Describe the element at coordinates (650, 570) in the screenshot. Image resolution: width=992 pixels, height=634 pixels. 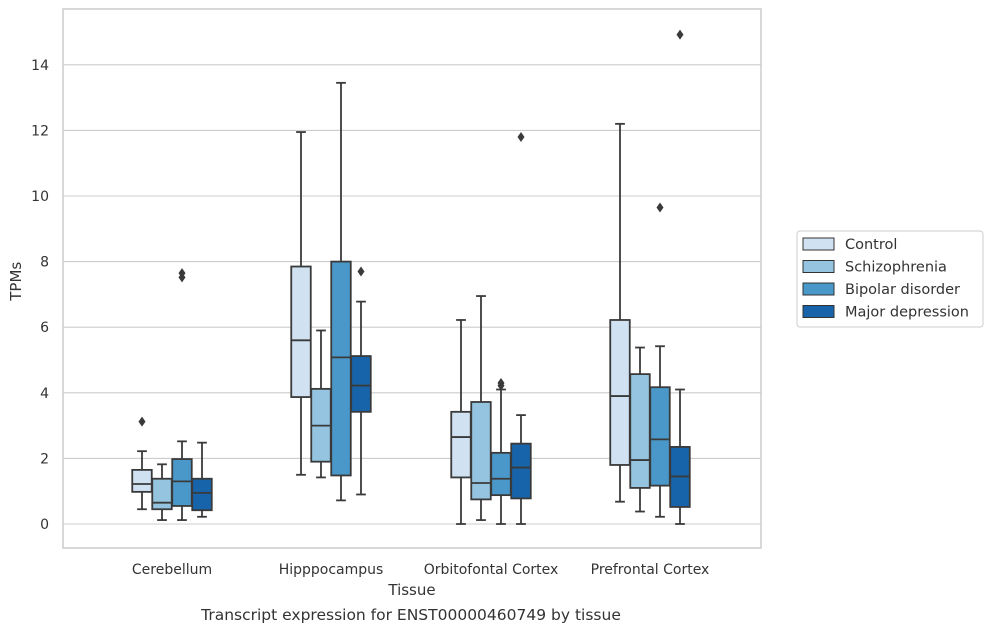
I see `x-tick-label: Prefrontal Cortex` at that location.